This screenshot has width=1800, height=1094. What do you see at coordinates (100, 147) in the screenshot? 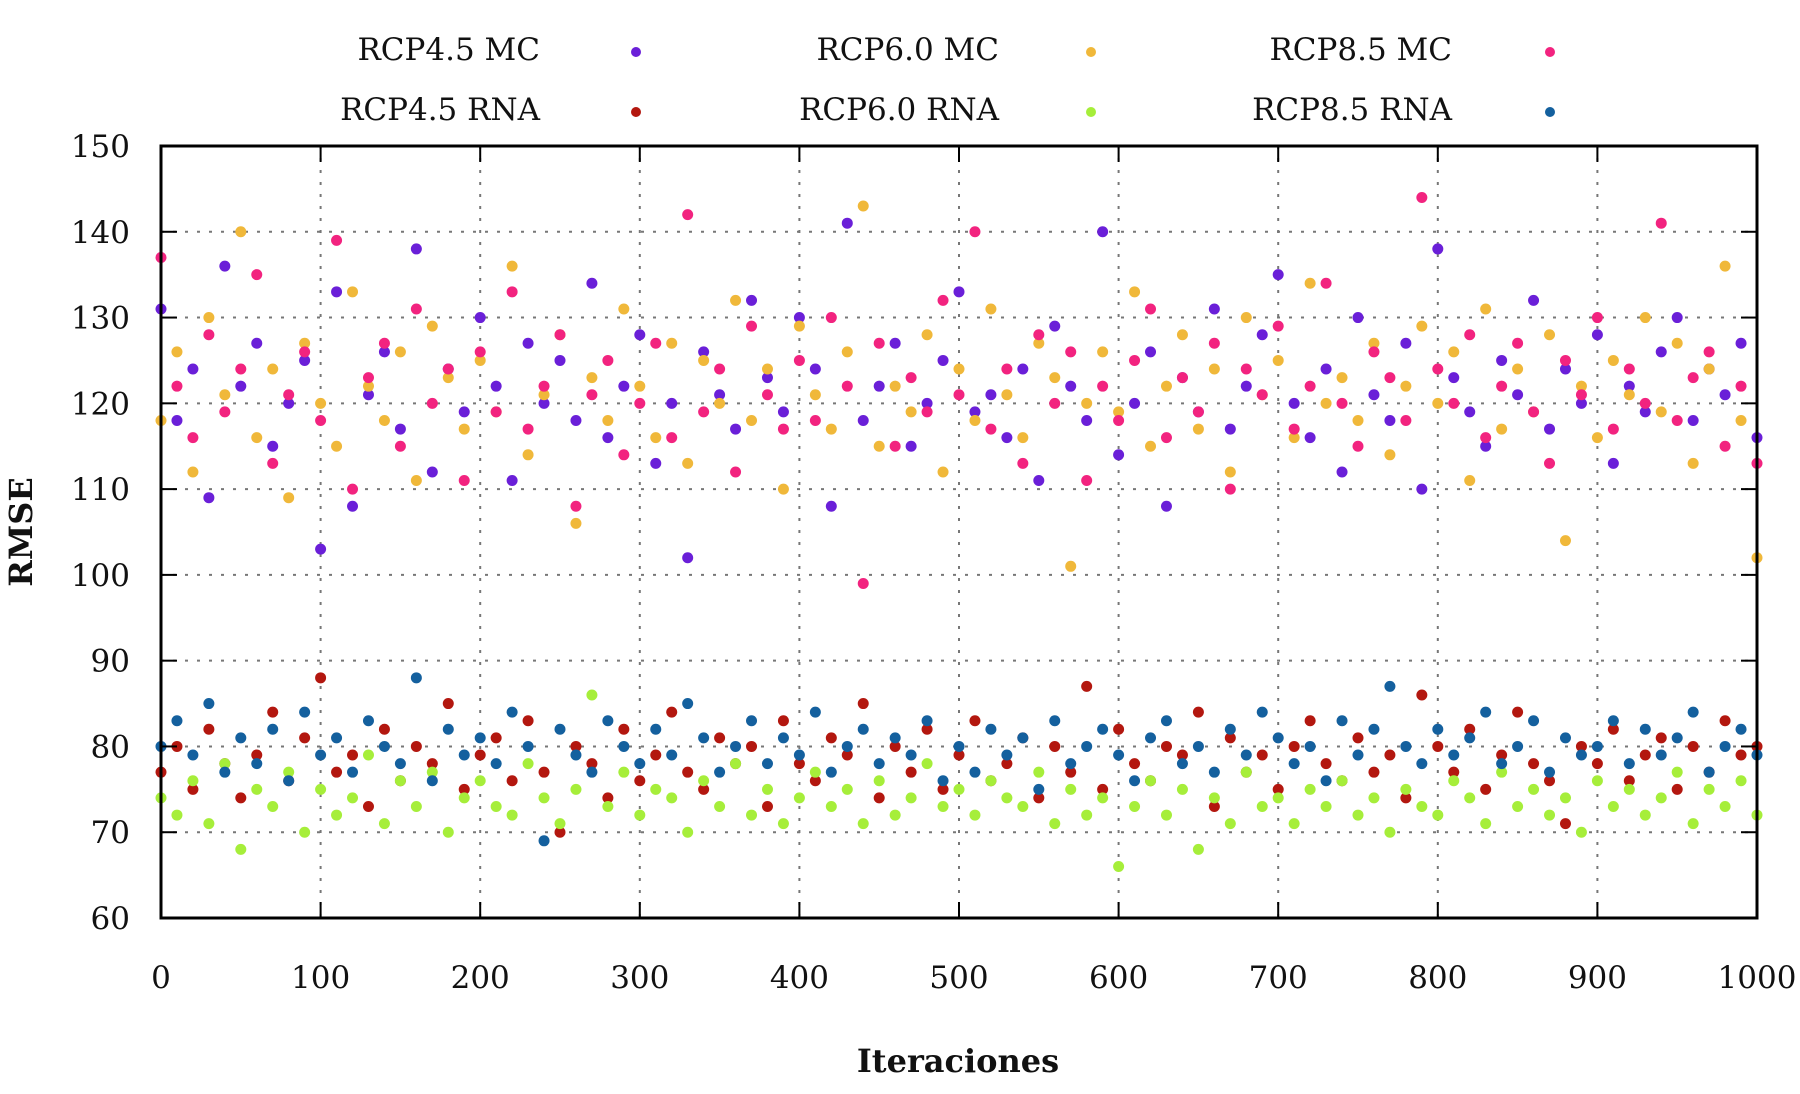
I see `y-tick-label: 150` at bounding box center [100, 147].